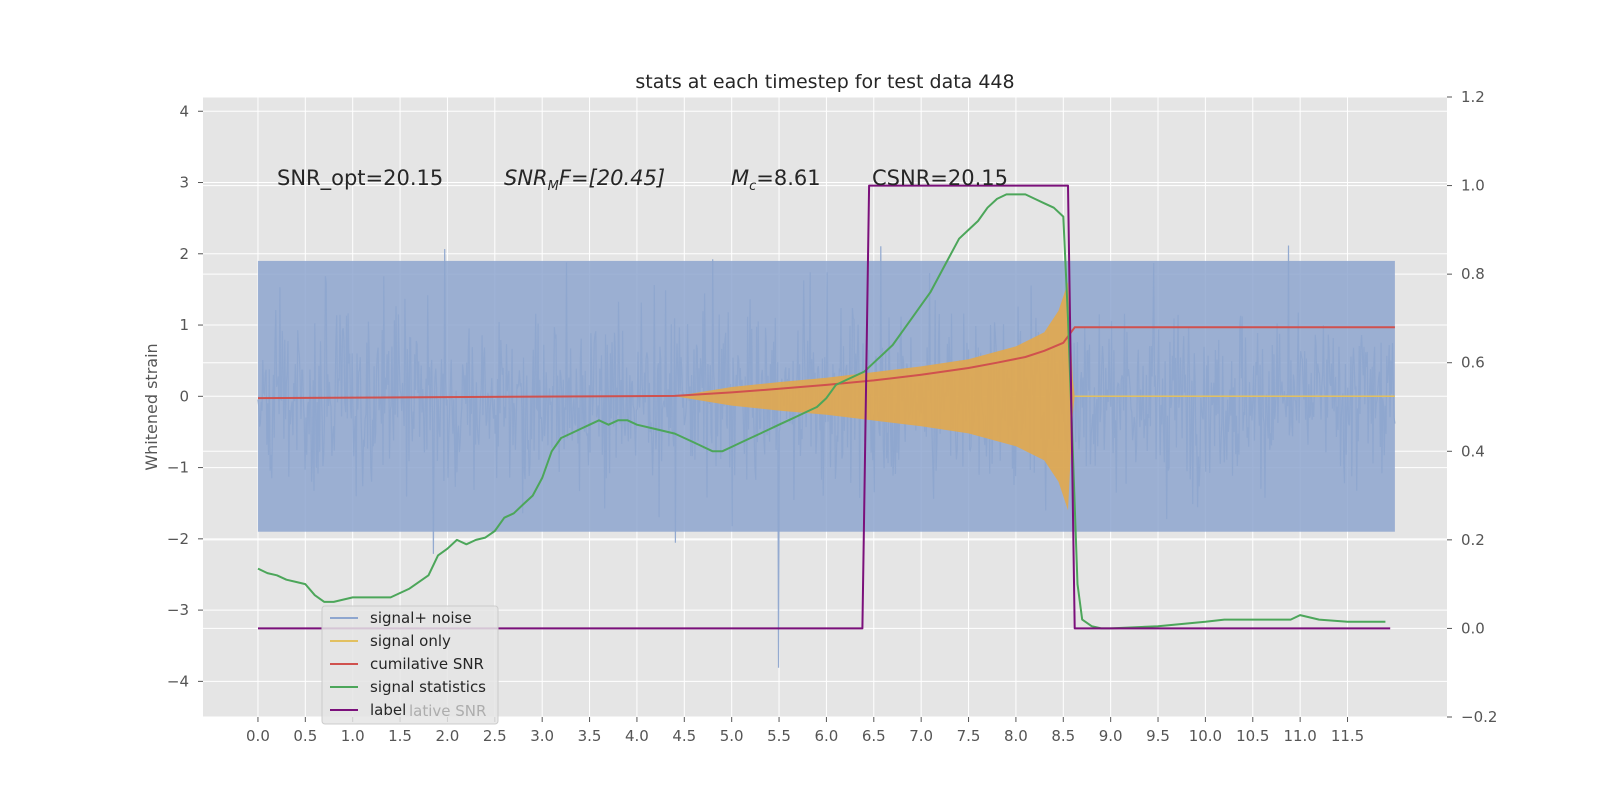 Image resolution: width=1600 pixels, height=804 pixels. I want to click on x-tick-label: 3.0, so click(542, 736).